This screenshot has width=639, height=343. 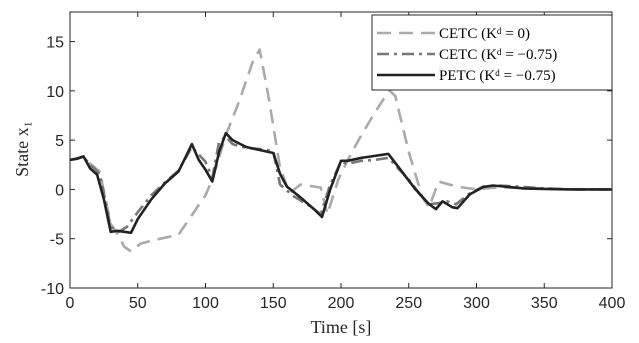 I want to click on x-tick-label: 300, so click(x=476, y=303).